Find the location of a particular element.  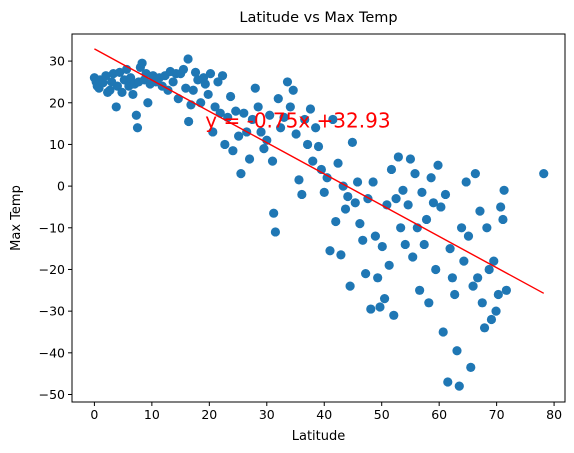

regression-equation-label: y = -0.75x +32.93 is located at coordinates (297, 121).